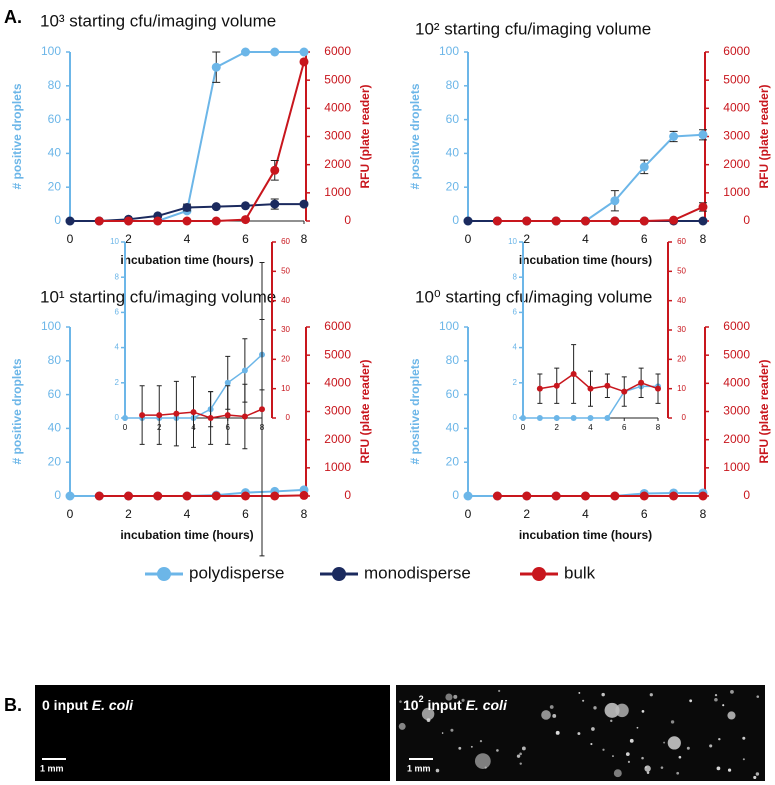 The image size is (775, 785). I want to click on x-tick-label: 8, so click(658, 427).